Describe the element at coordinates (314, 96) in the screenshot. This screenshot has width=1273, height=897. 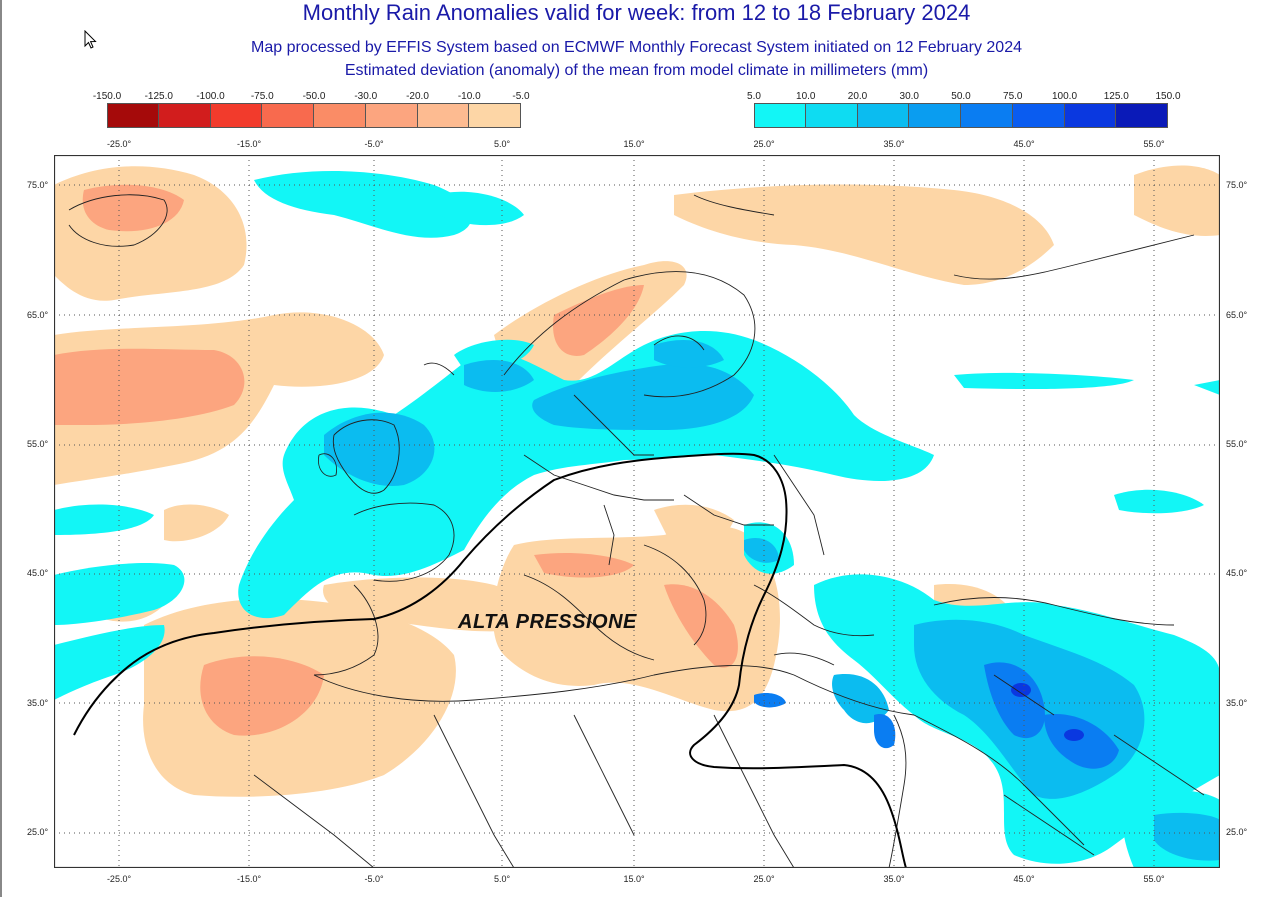
I see `legend-negative-tick-label: -50.0` at that location.